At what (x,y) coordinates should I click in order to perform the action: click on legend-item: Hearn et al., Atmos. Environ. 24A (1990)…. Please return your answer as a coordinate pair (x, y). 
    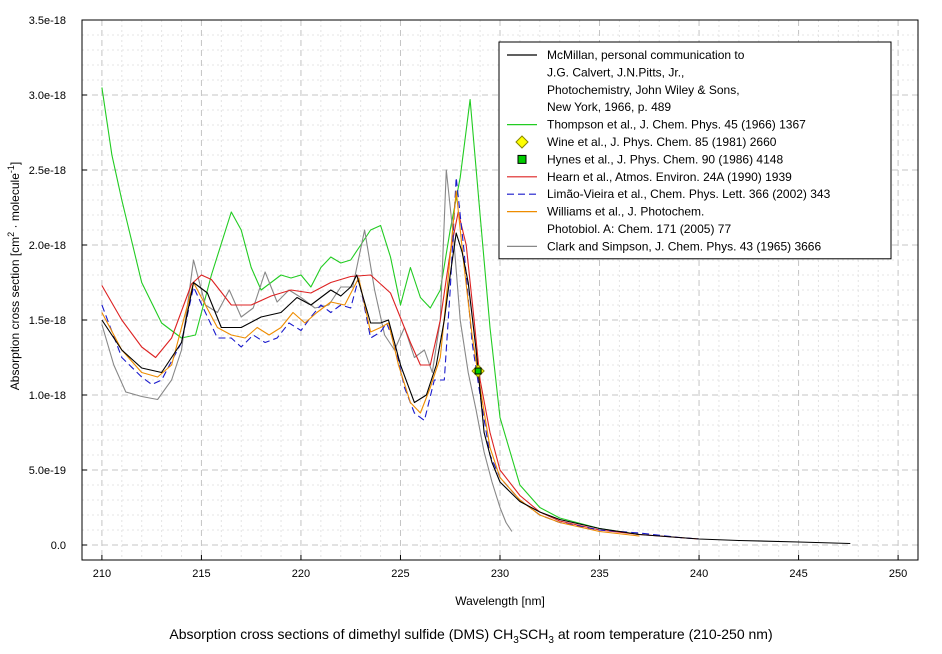
    Looking at the image, I should click on (649, 177).